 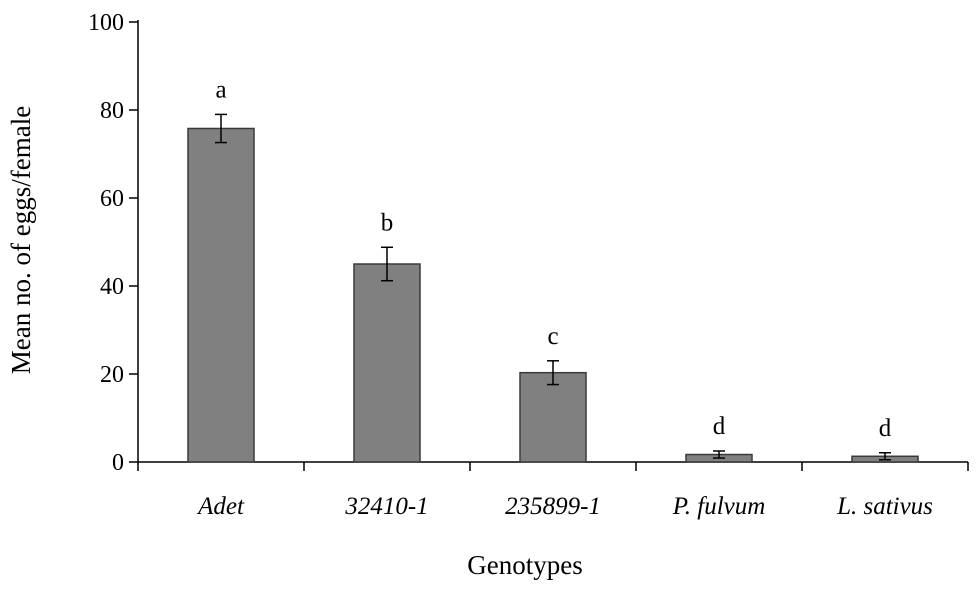 What do you see at coordinates (386, 506) in the screenshot?
I see `category-label: 32410-1` at bounding box center [386, 506].